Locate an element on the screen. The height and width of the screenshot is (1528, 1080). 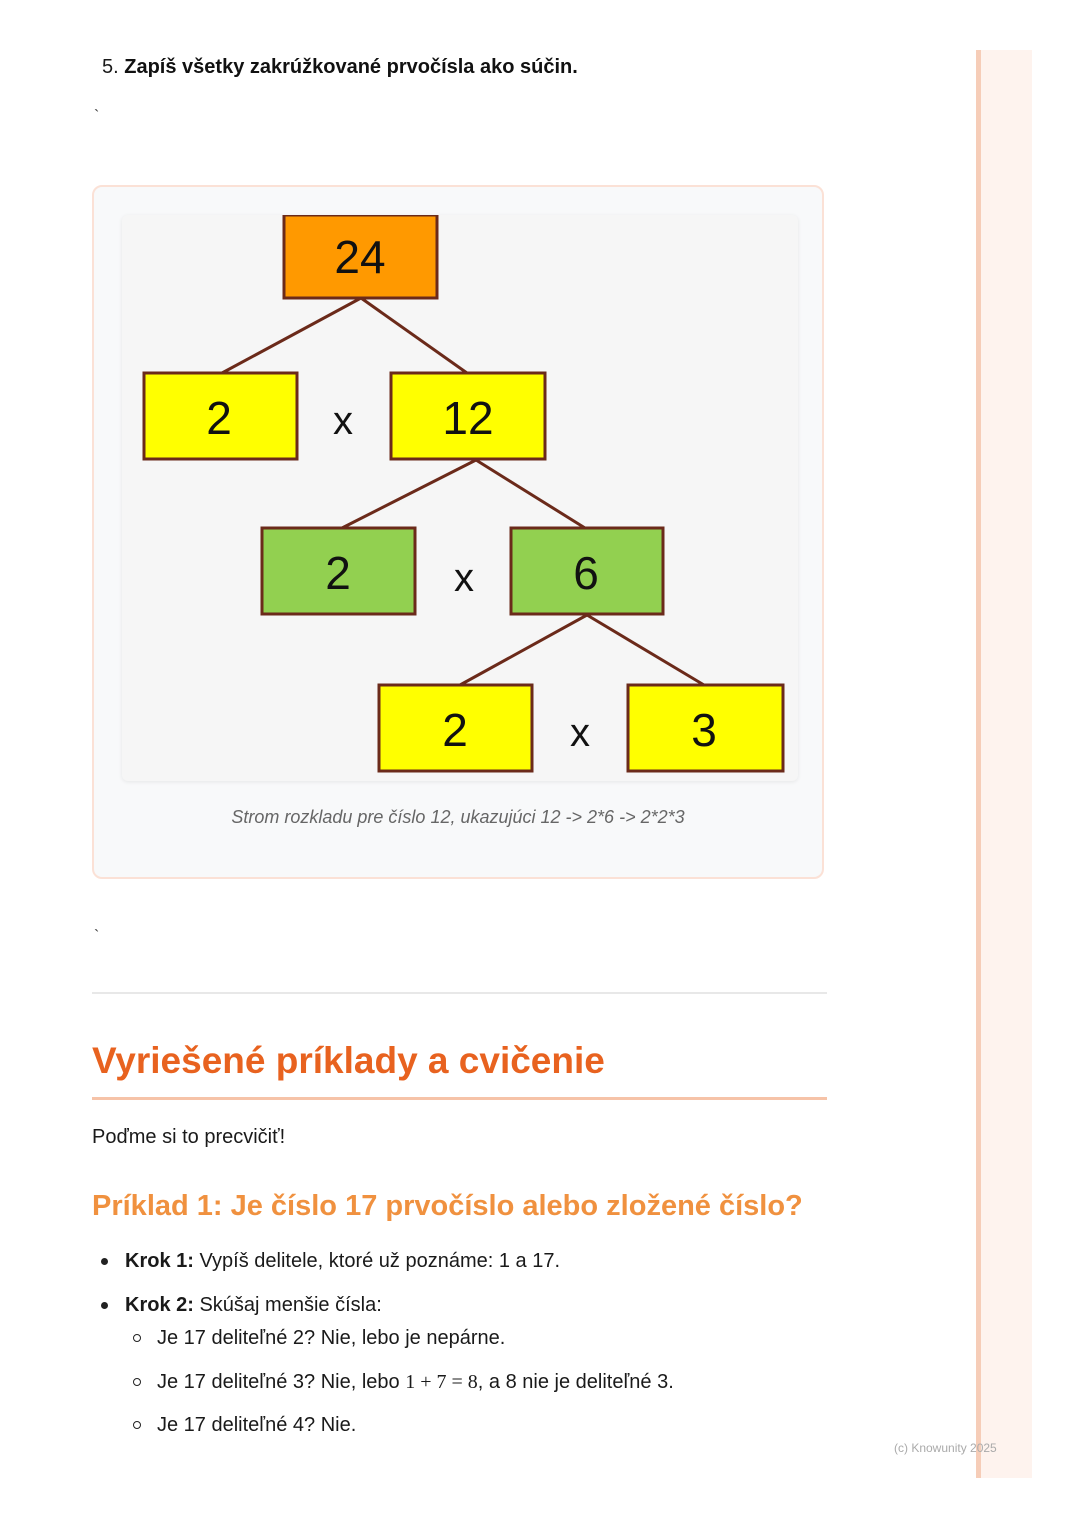
tree-node-root is located at coordinates (360, 257).